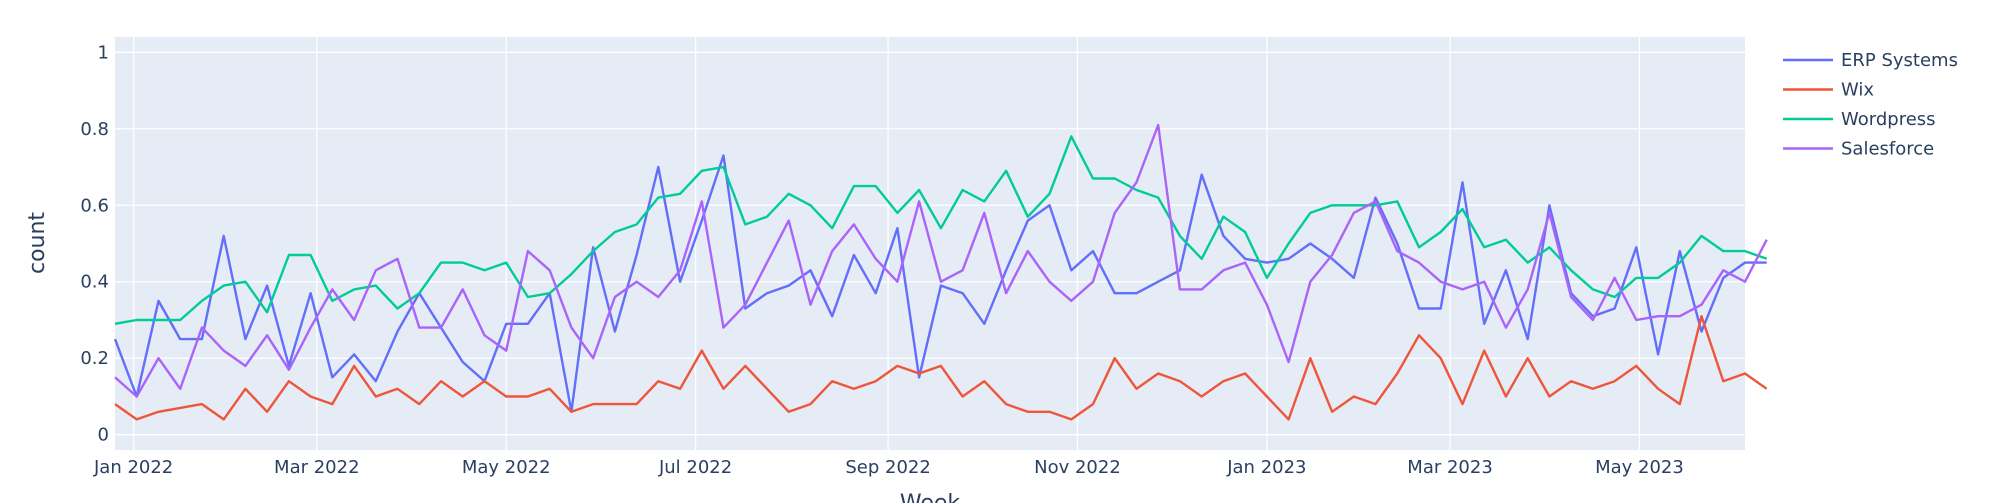  I want to click on y-axis-title: count, so click(37, 243).